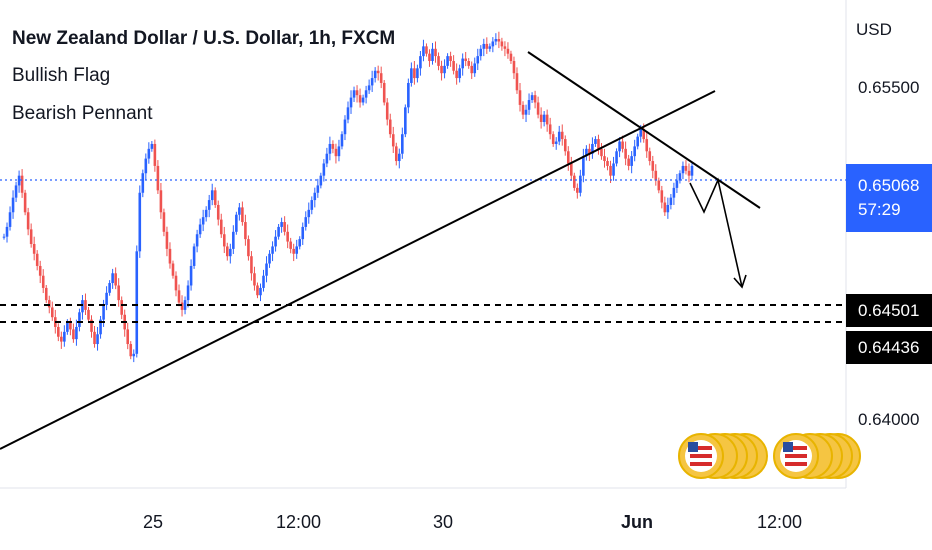 This screenshot has width=932, height=550. What do you see at coordinates (879, 209) in the screenshot?
I see `bar-countdown: 57:29` at bounding box center [879, 209].